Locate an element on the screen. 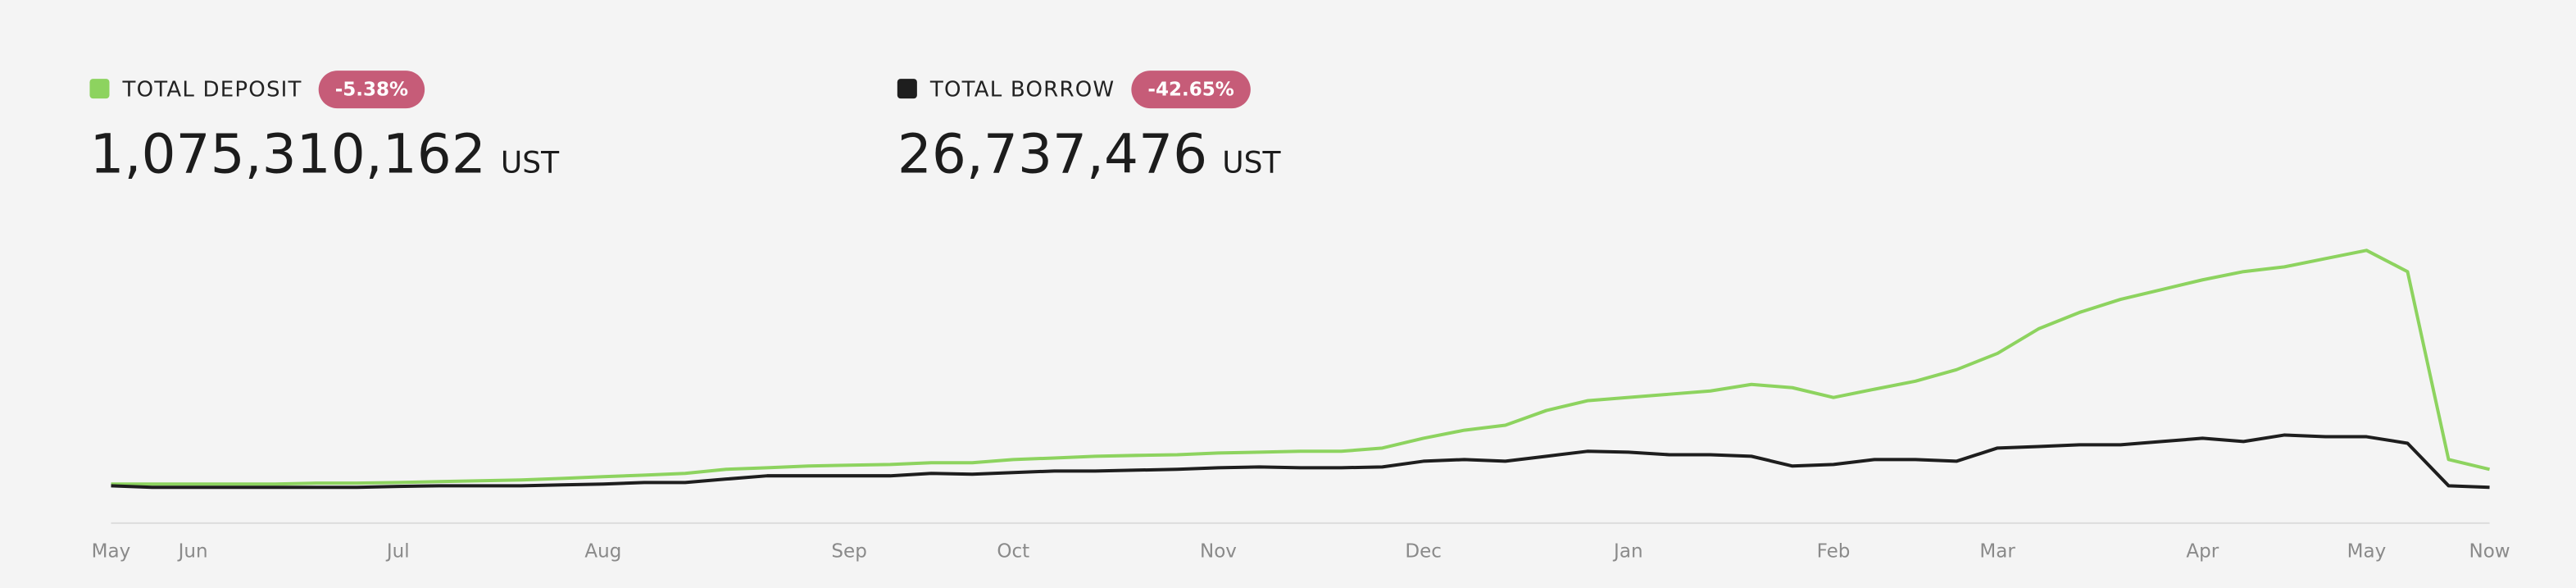  total-value: 1,075,310,162 is located at coordinates (287, 154).